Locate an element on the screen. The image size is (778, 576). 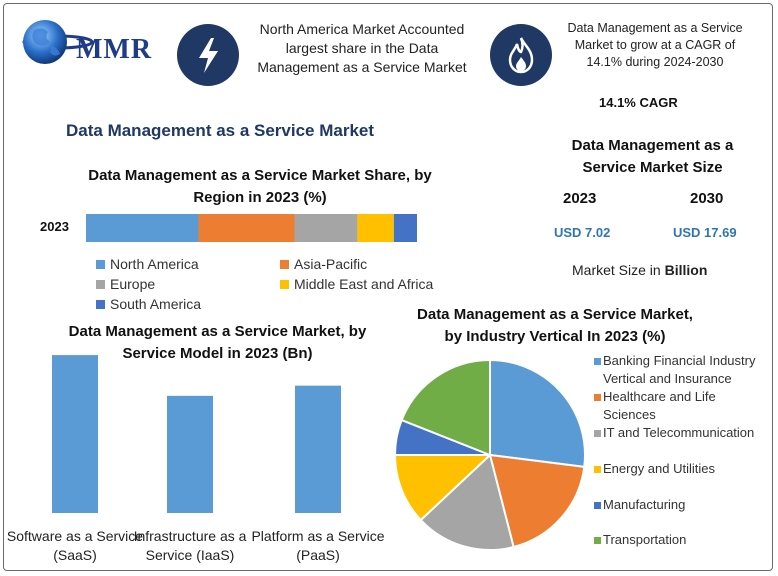
legend-label: IT and Telecommunication is located at coordinates (679, 432).